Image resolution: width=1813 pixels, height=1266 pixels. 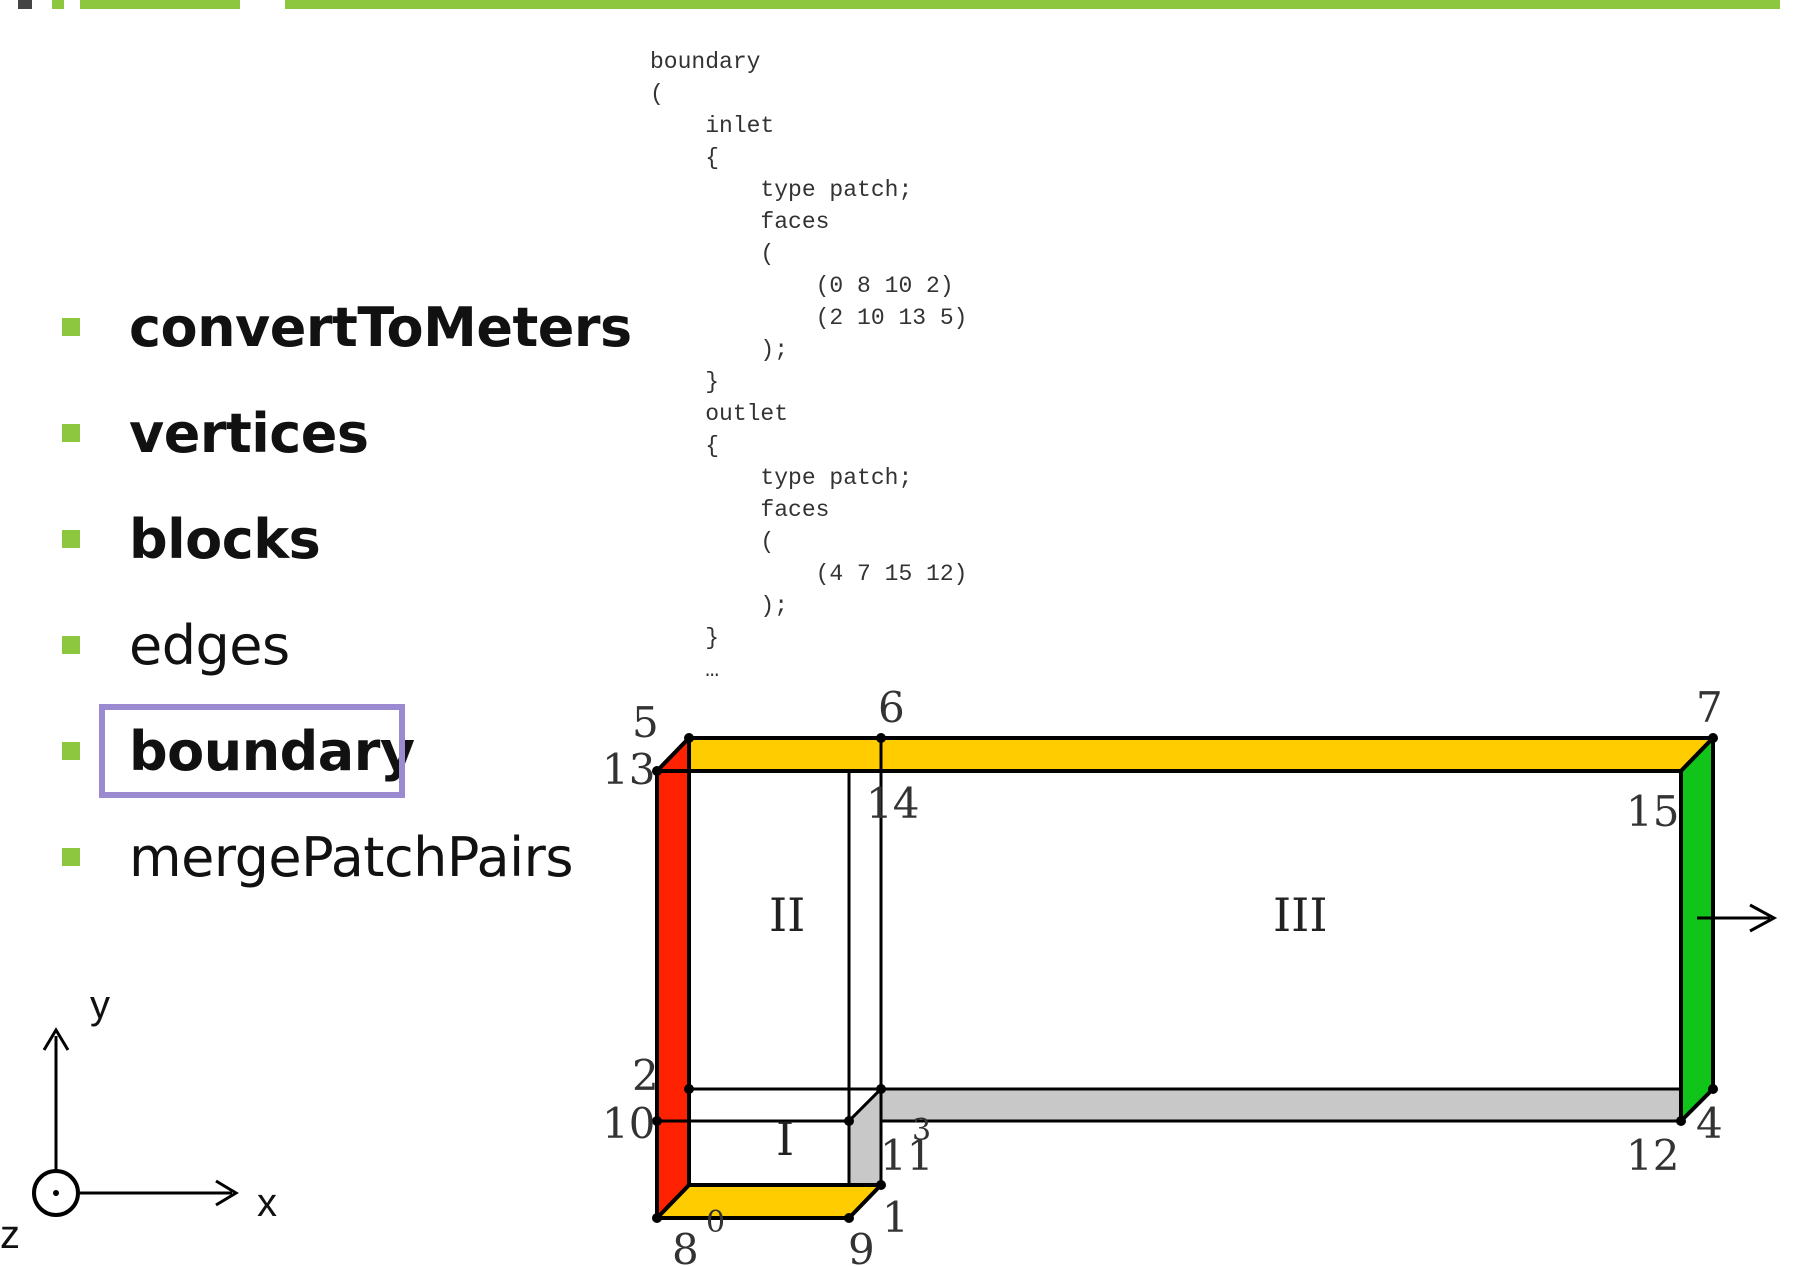 I want to click on code-line: (0 8 10 2), so click(x=802, y=286).